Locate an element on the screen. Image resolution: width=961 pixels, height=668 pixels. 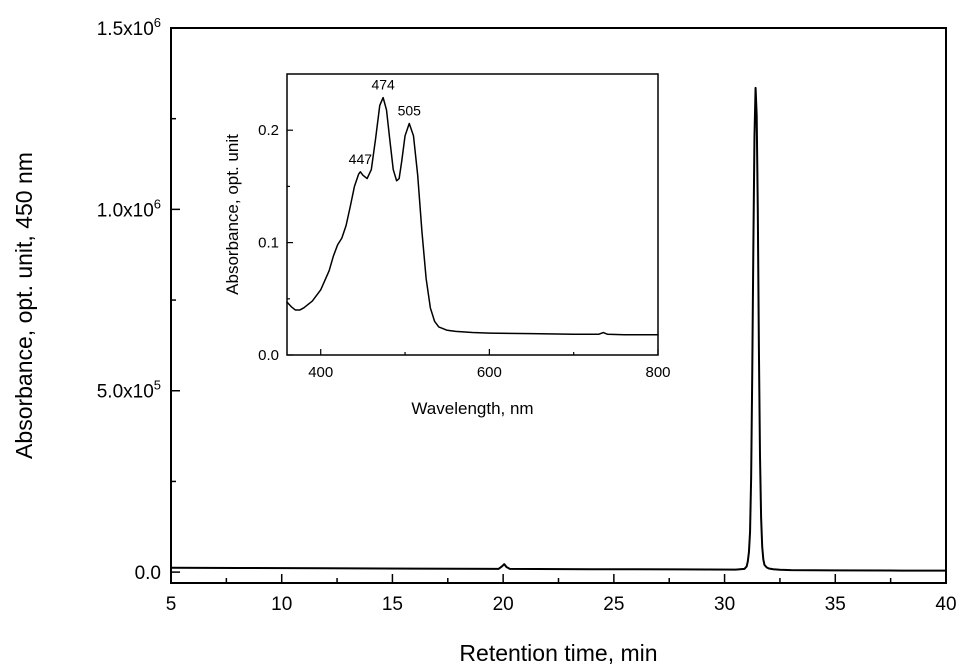
inset-peak-label: 505 is located at coordinates (410, 110).